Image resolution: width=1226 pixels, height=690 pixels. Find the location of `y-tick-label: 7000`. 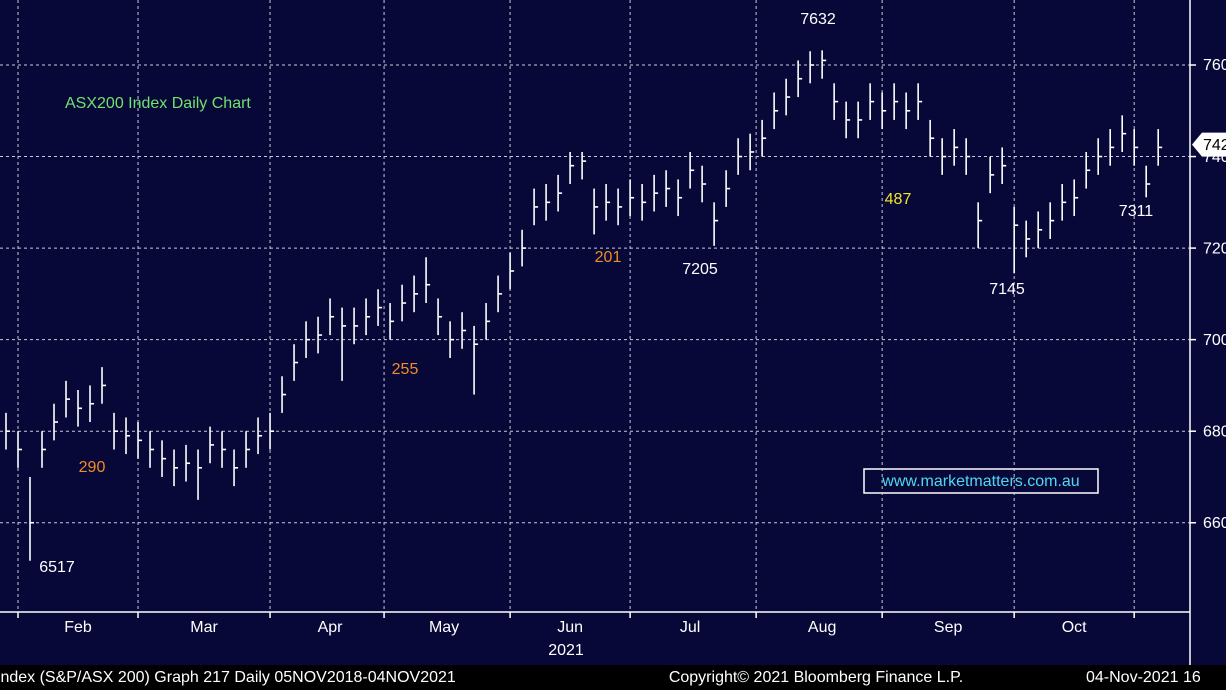

y-tick-label: 7000 is located at coordinates (1214, 340).